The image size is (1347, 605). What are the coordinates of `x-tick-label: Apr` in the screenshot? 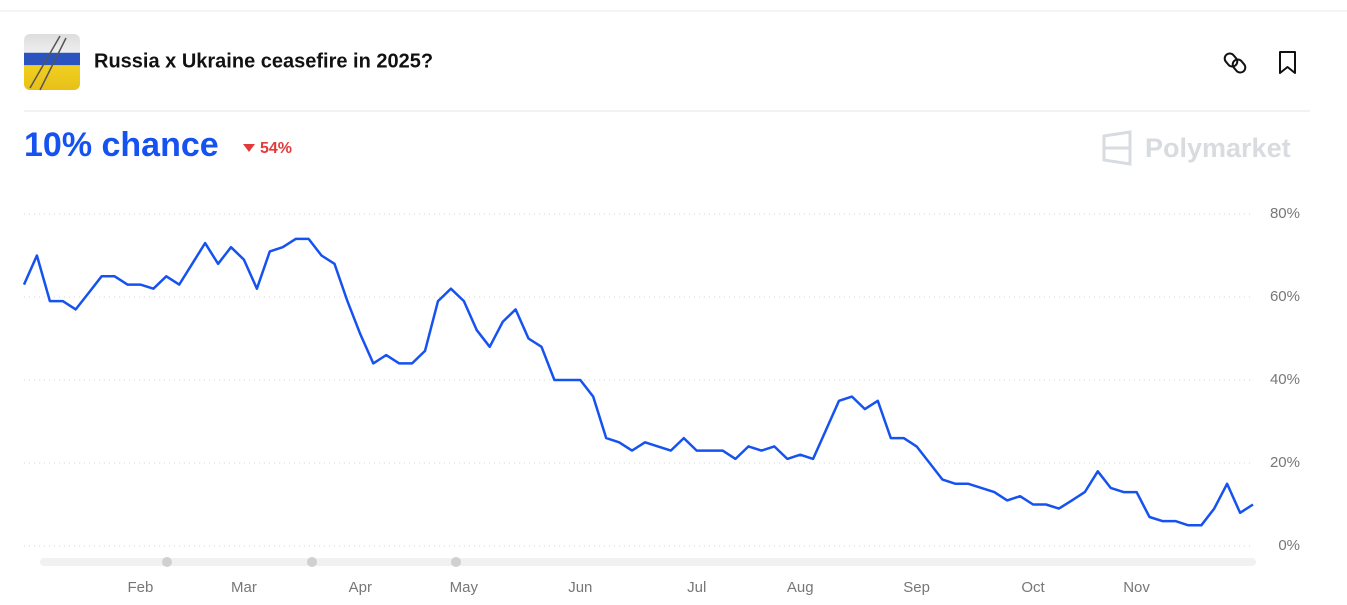 It's located at (360, 587).